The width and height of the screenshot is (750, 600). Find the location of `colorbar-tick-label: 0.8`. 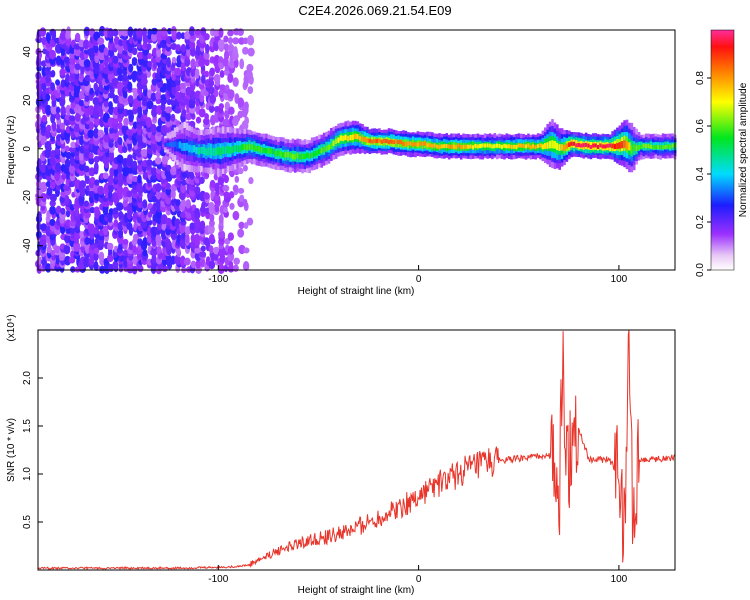

colorbar-tick-label: 0.8 is located at coordinates (700, 78).